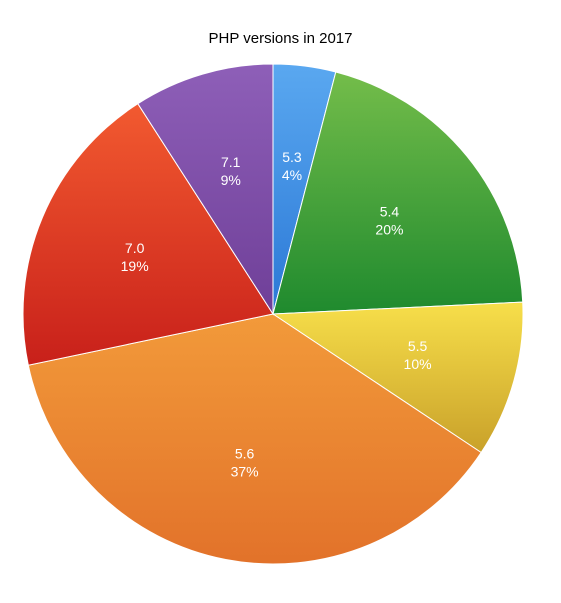 The width and height of the screenshot is (561, 603). Describe the element at coordinates (292, 175) in the screenshot. I see `slice-percent-5-3: 4%` at that location.